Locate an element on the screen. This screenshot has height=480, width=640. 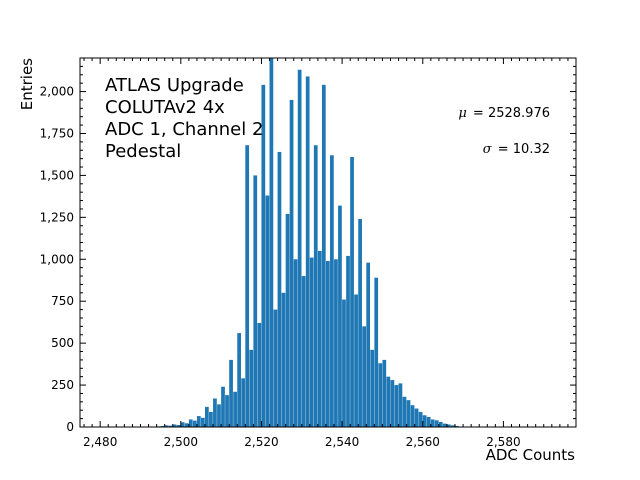
y-tick-label: 2,000 is located at coordinates (57, 92).